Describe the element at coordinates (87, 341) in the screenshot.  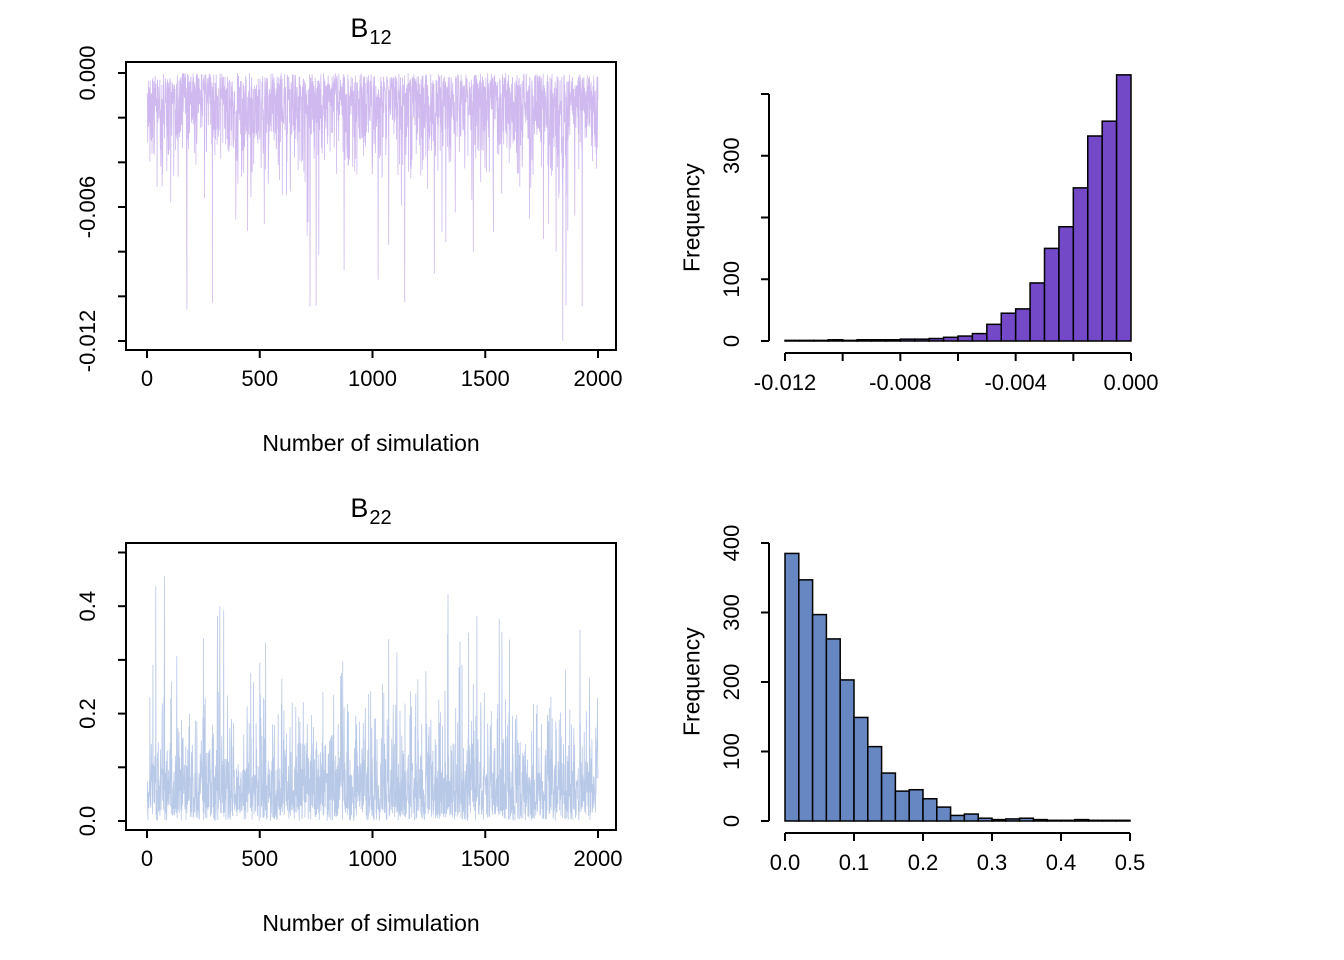
I see `y-tick-label: -0.012` at that location.